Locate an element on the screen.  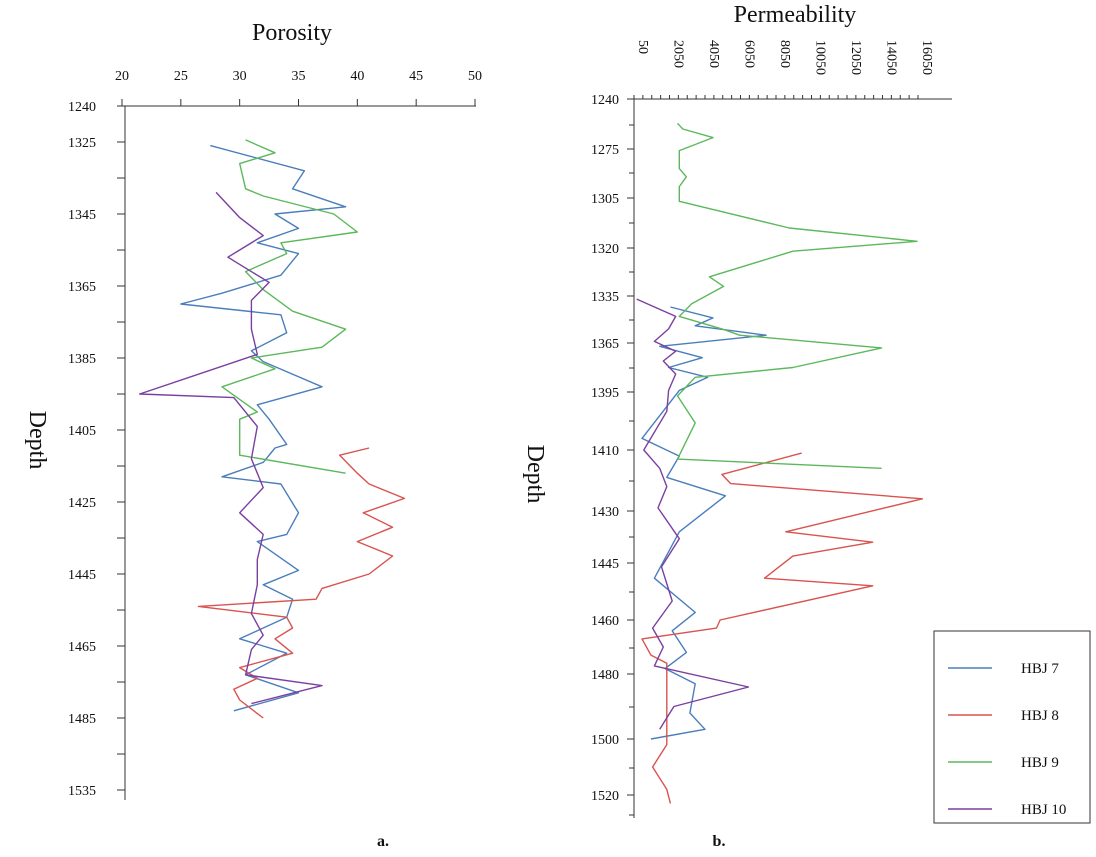
y-tick-label: 1325 is located at coordinates (82, 143).